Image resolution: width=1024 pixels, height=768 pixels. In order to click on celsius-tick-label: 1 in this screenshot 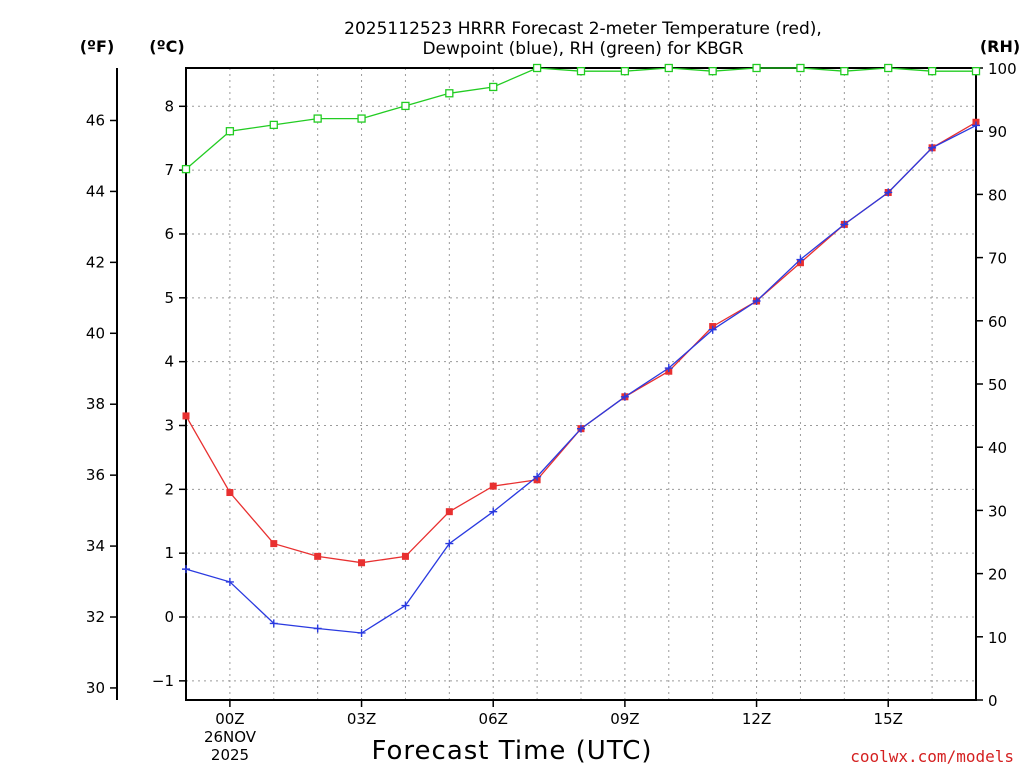, I will do `click(169, 553)`.